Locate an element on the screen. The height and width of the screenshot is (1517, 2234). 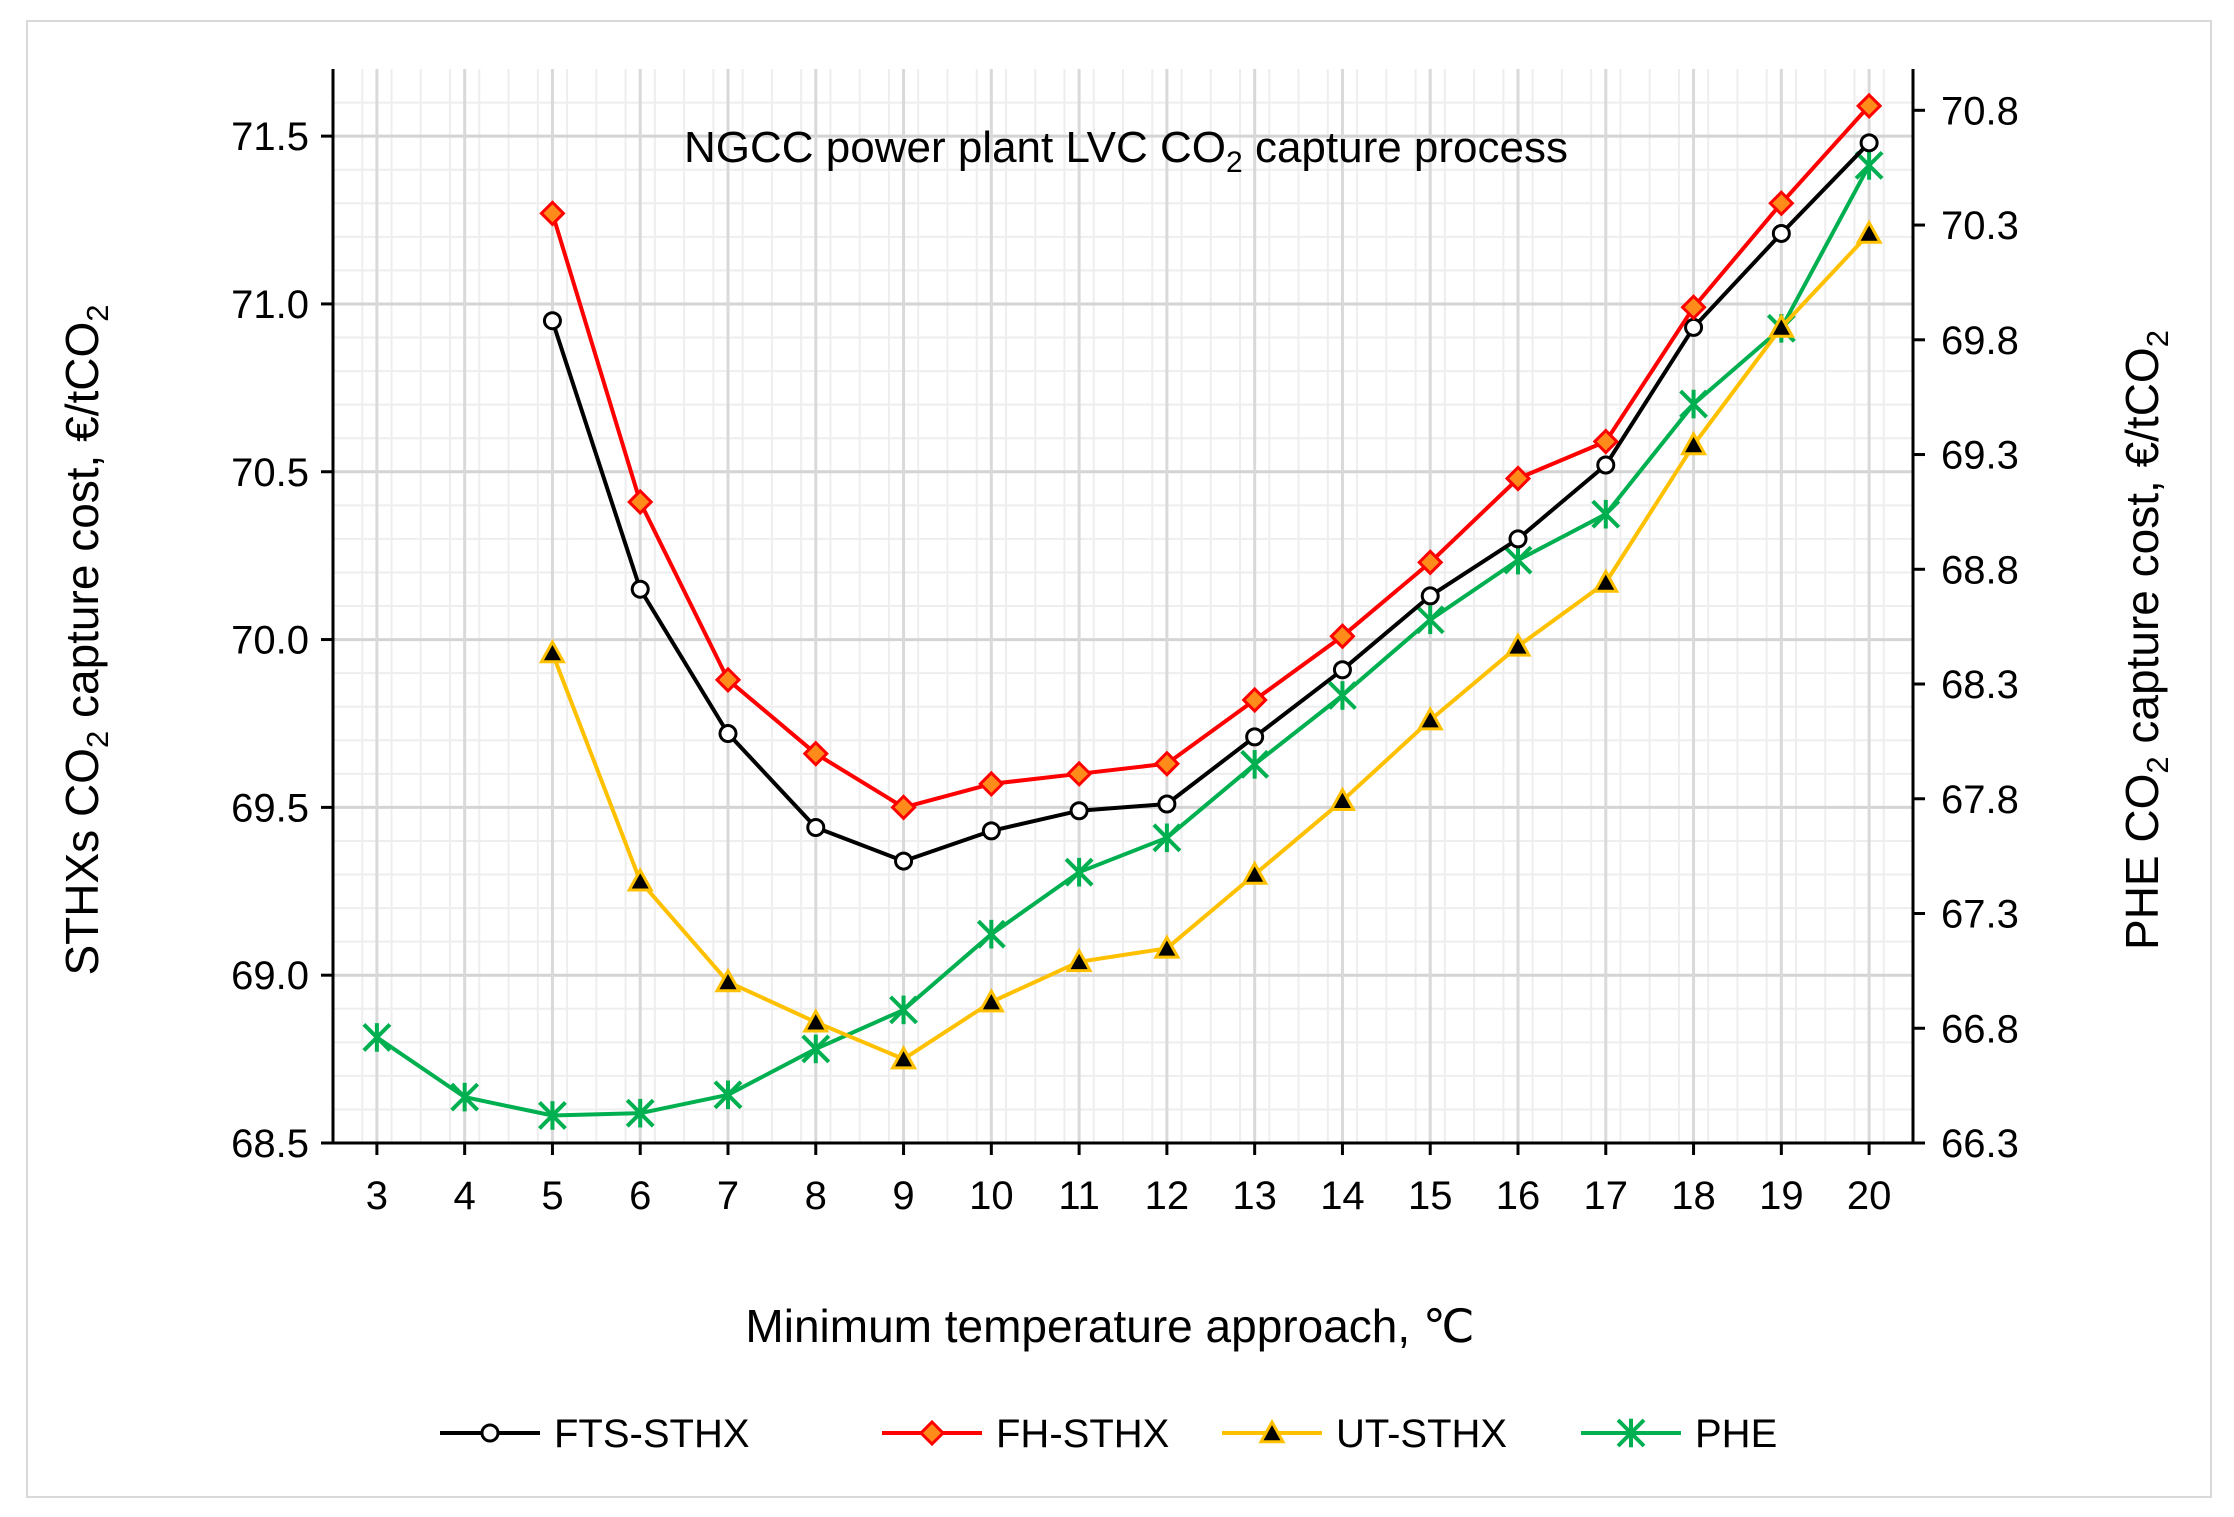
x-tick-label: 11 is located at coordinates (1079, 1196).